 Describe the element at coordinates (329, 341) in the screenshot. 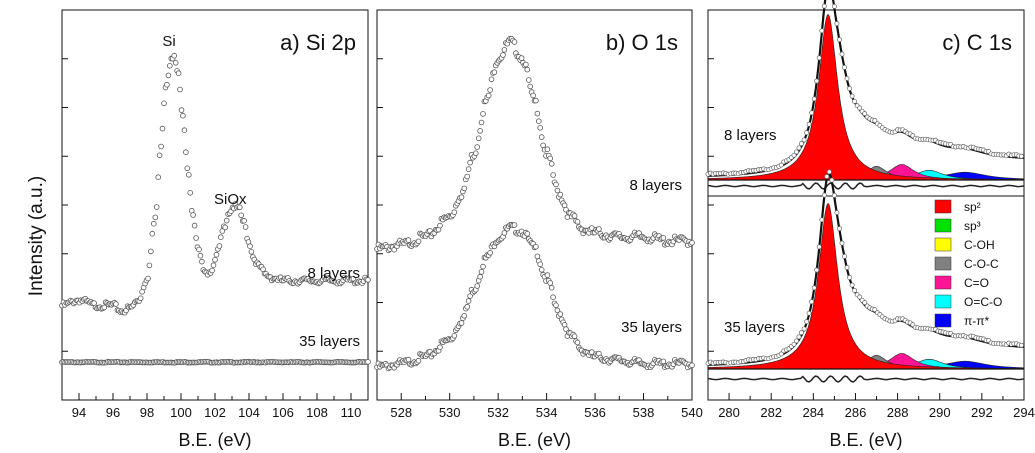

I see `series-label-35-layers: 35 layers` at that location.